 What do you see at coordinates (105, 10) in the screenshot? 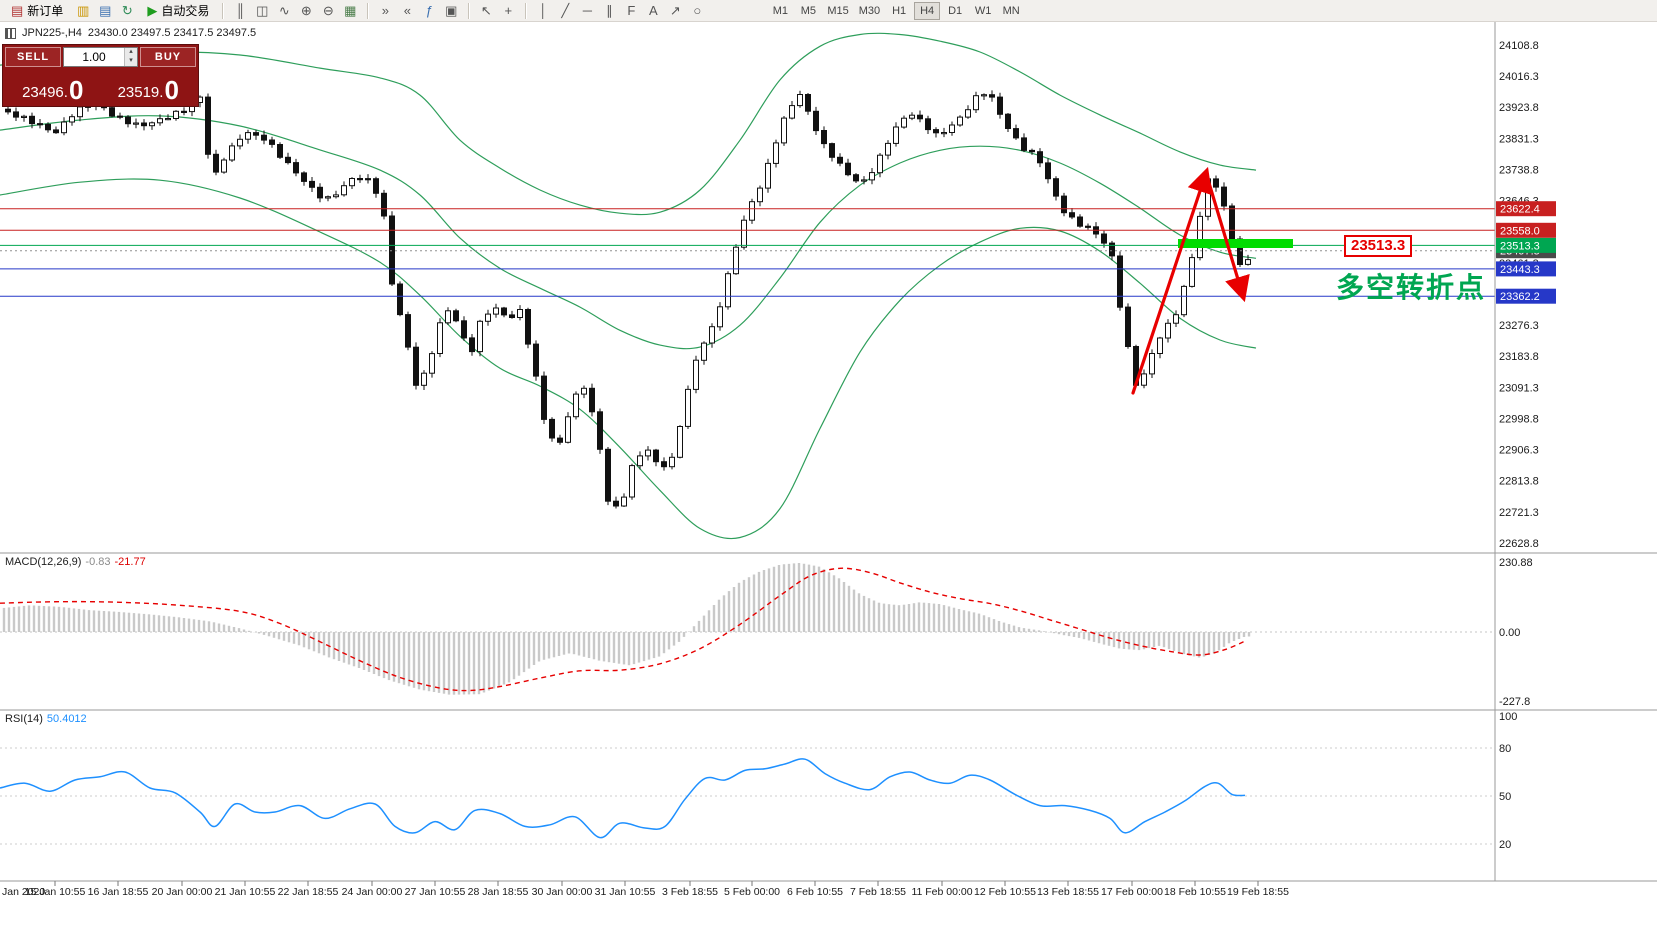
I see `market-watch-icon: ▤` at bounding box center [105, 10].